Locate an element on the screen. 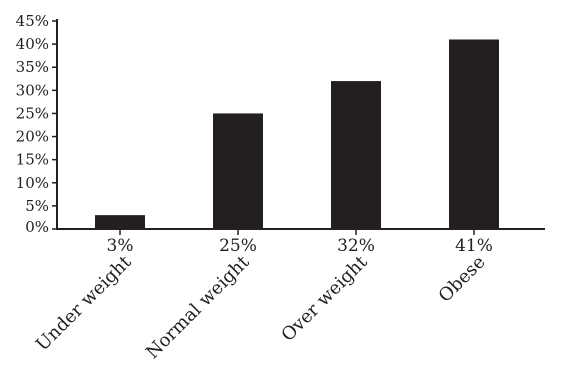  category-label: Over weight is located at coordinates (324, 298).